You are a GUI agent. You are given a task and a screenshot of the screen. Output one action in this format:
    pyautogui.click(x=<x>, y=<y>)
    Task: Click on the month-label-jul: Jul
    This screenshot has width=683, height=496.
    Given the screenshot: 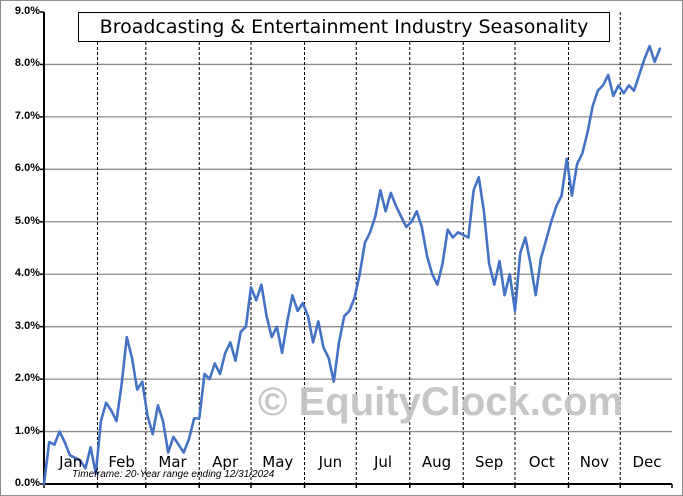 What is the action you would take?
    pyautogui.click(x=383, y=462)
    